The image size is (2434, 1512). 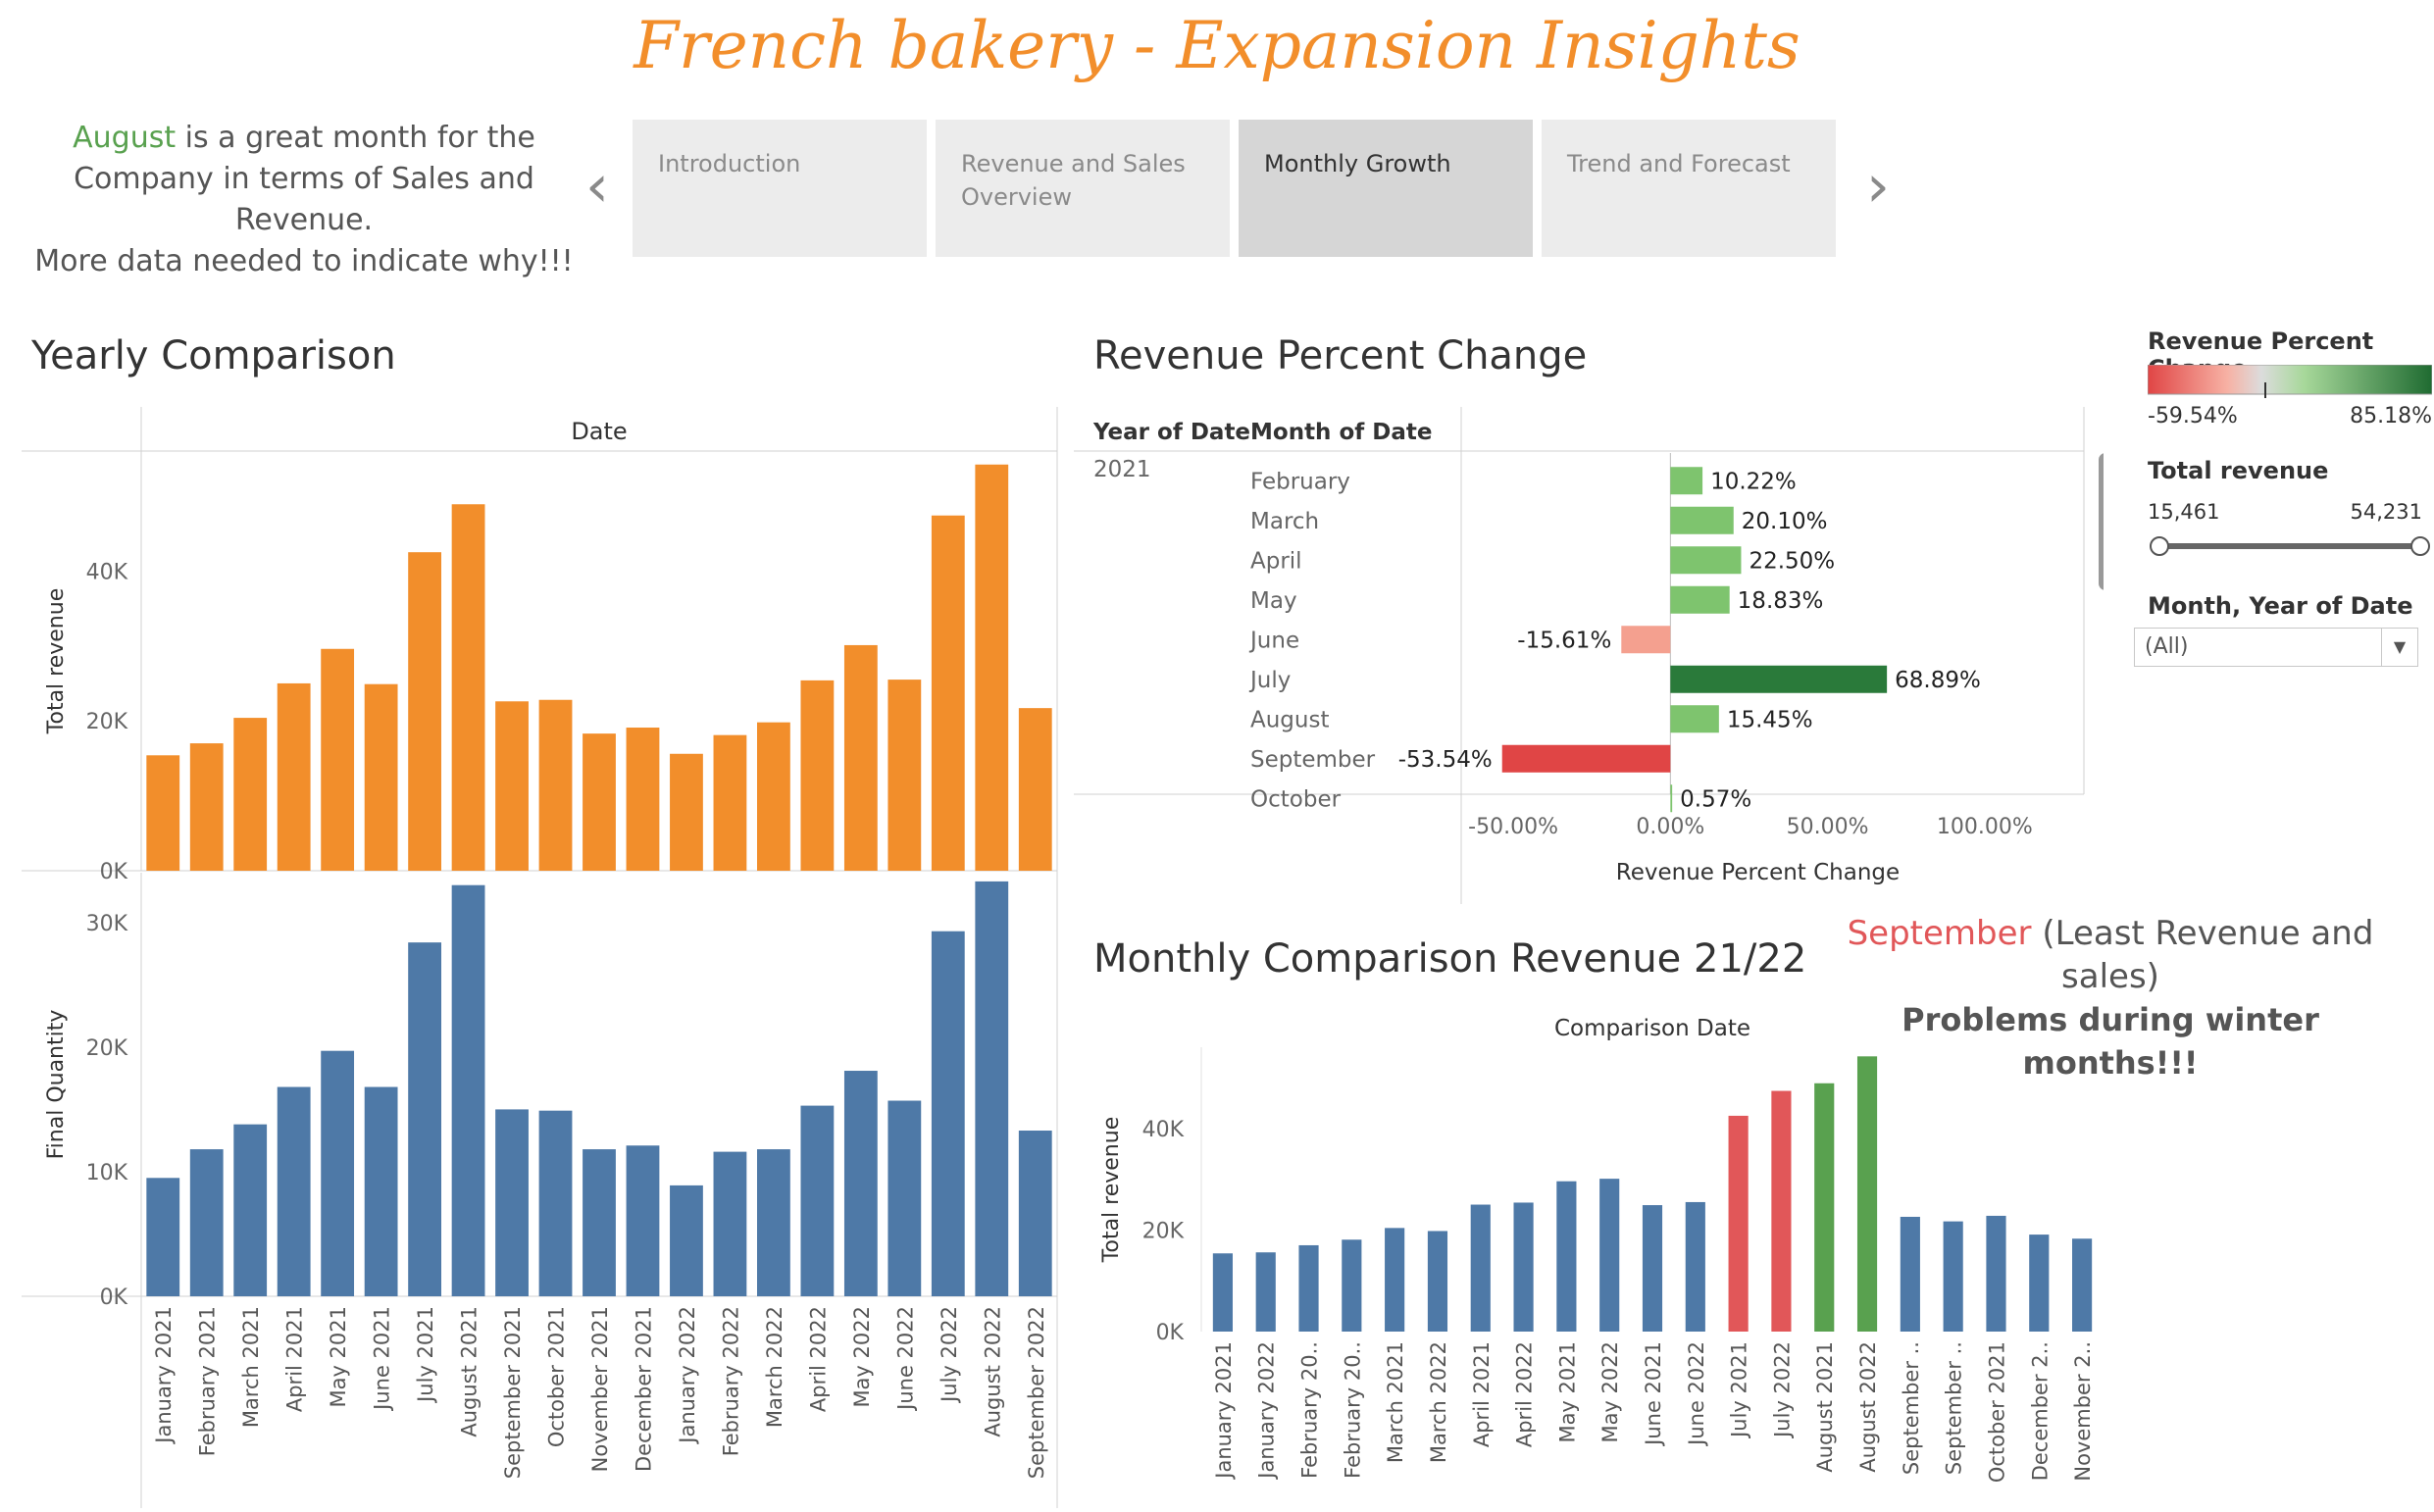 I want to click on intro-line-3: Revenue., so click(x=304, y=220).